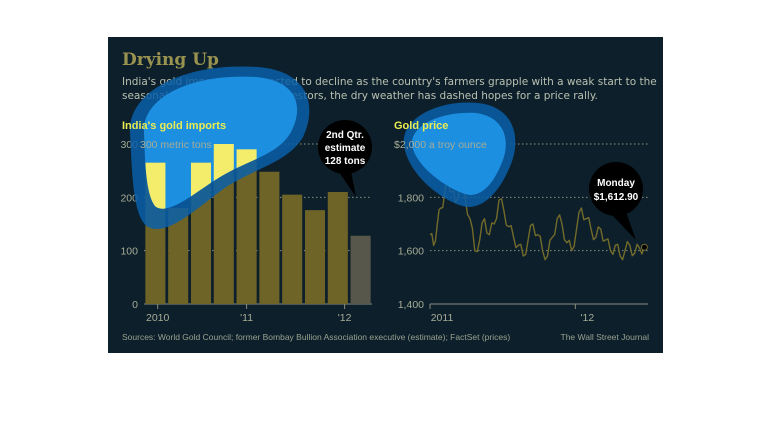 Image resolution: width=770 pixels, height=448 pixels. Describe the element at coordinates (421, 126) in the screenshot. I see `right-chart-title: Gold price` at that location.